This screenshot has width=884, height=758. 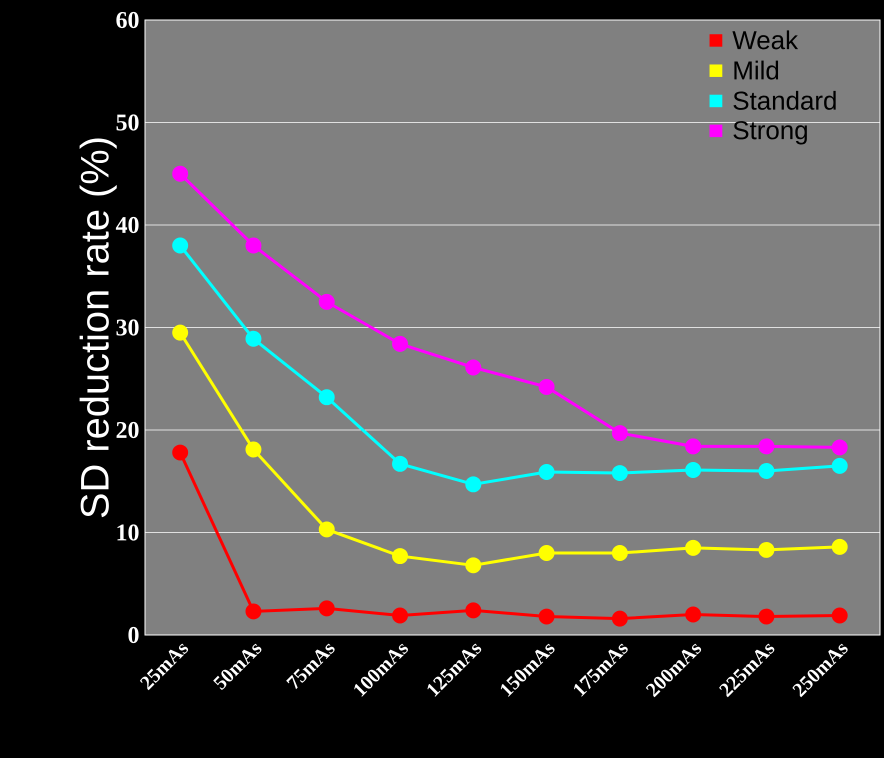 I want to click on y-tick-label: 60, so click(x=127, y=20).